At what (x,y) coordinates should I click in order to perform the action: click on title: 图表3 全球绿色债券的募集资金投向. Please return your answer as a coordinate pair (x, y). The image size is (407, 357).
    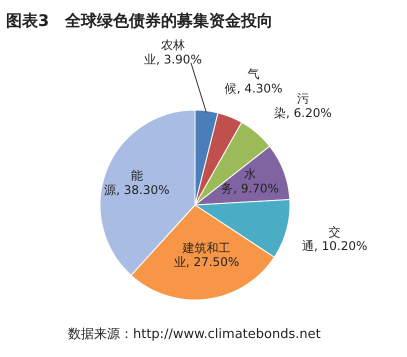
    Looking at the image, I should click on (140, 20).